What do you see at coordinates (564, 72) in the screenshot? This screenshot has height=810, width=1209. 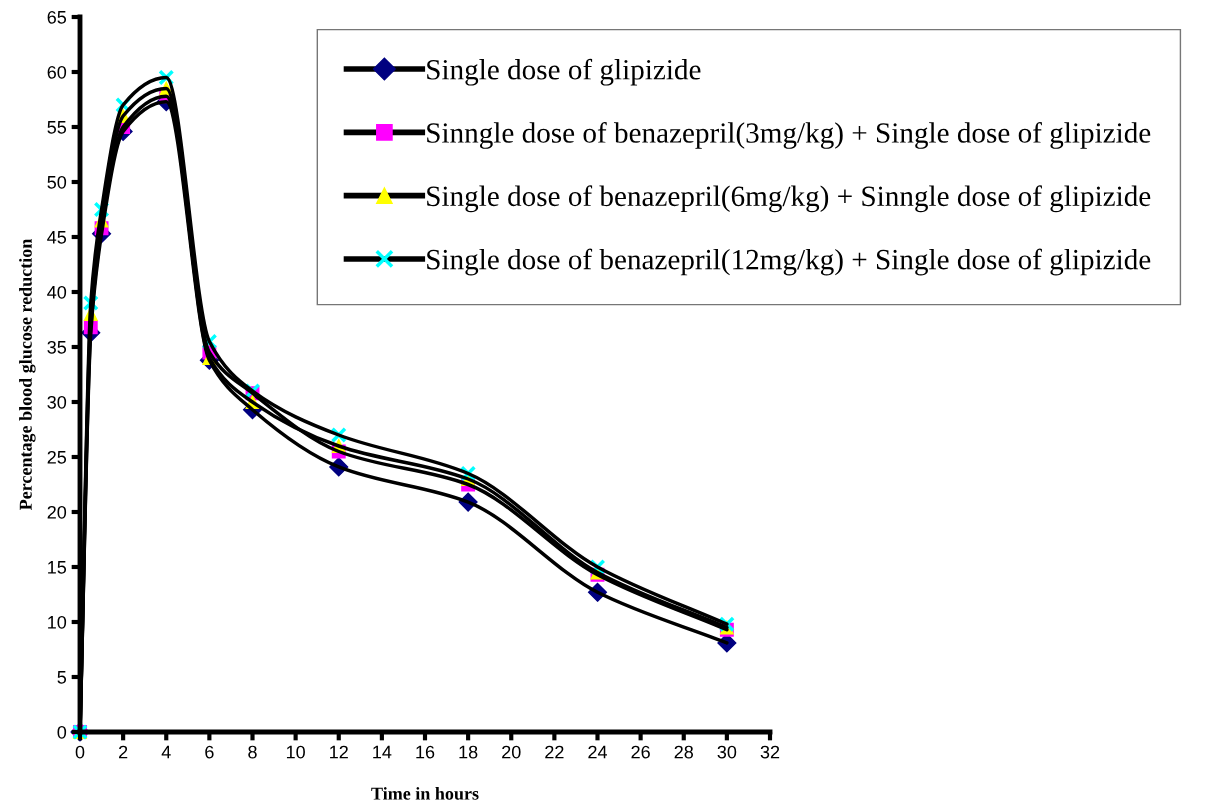 I see `legend-label: Single dose of glipizide` at bounding box center [564, 72].